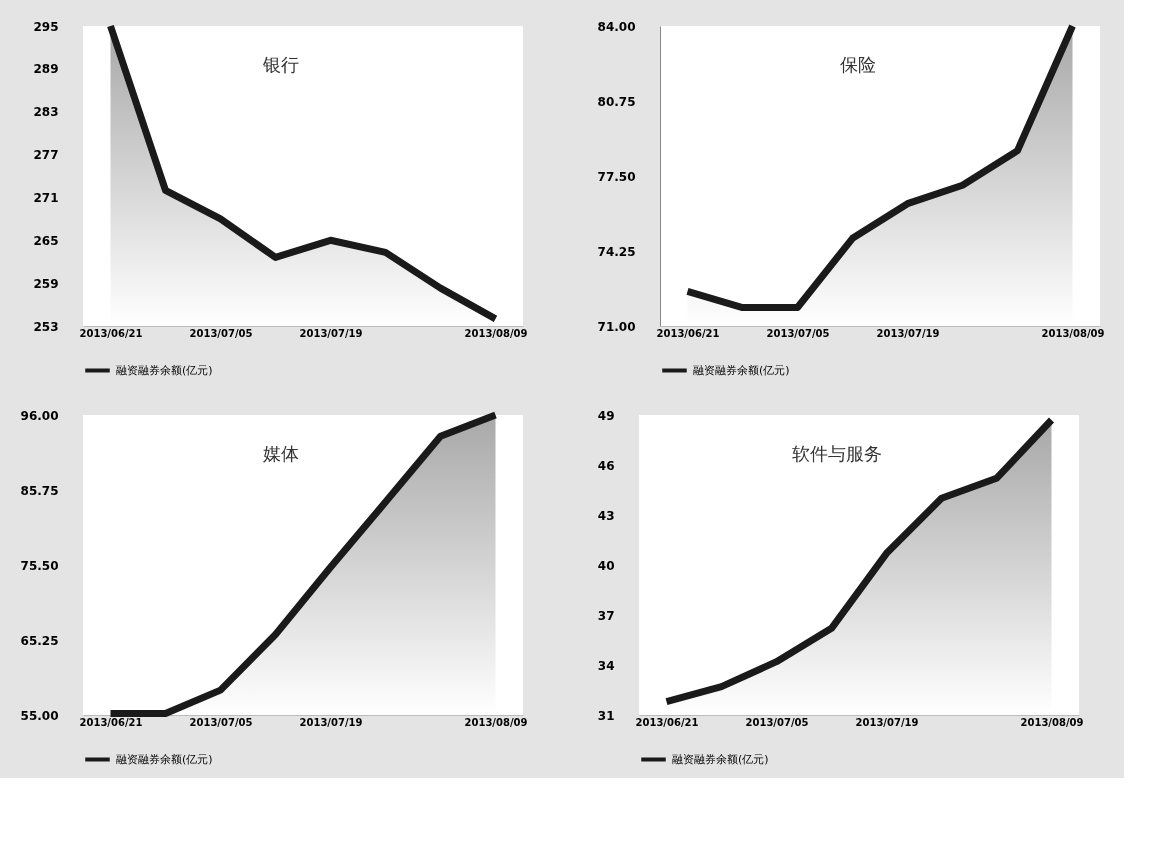 The width and height of the screenshot is (1173, 860). Describe the element at coordinates (606, 465) in the screenshot. I see `y-tick-label: 46` at that location.